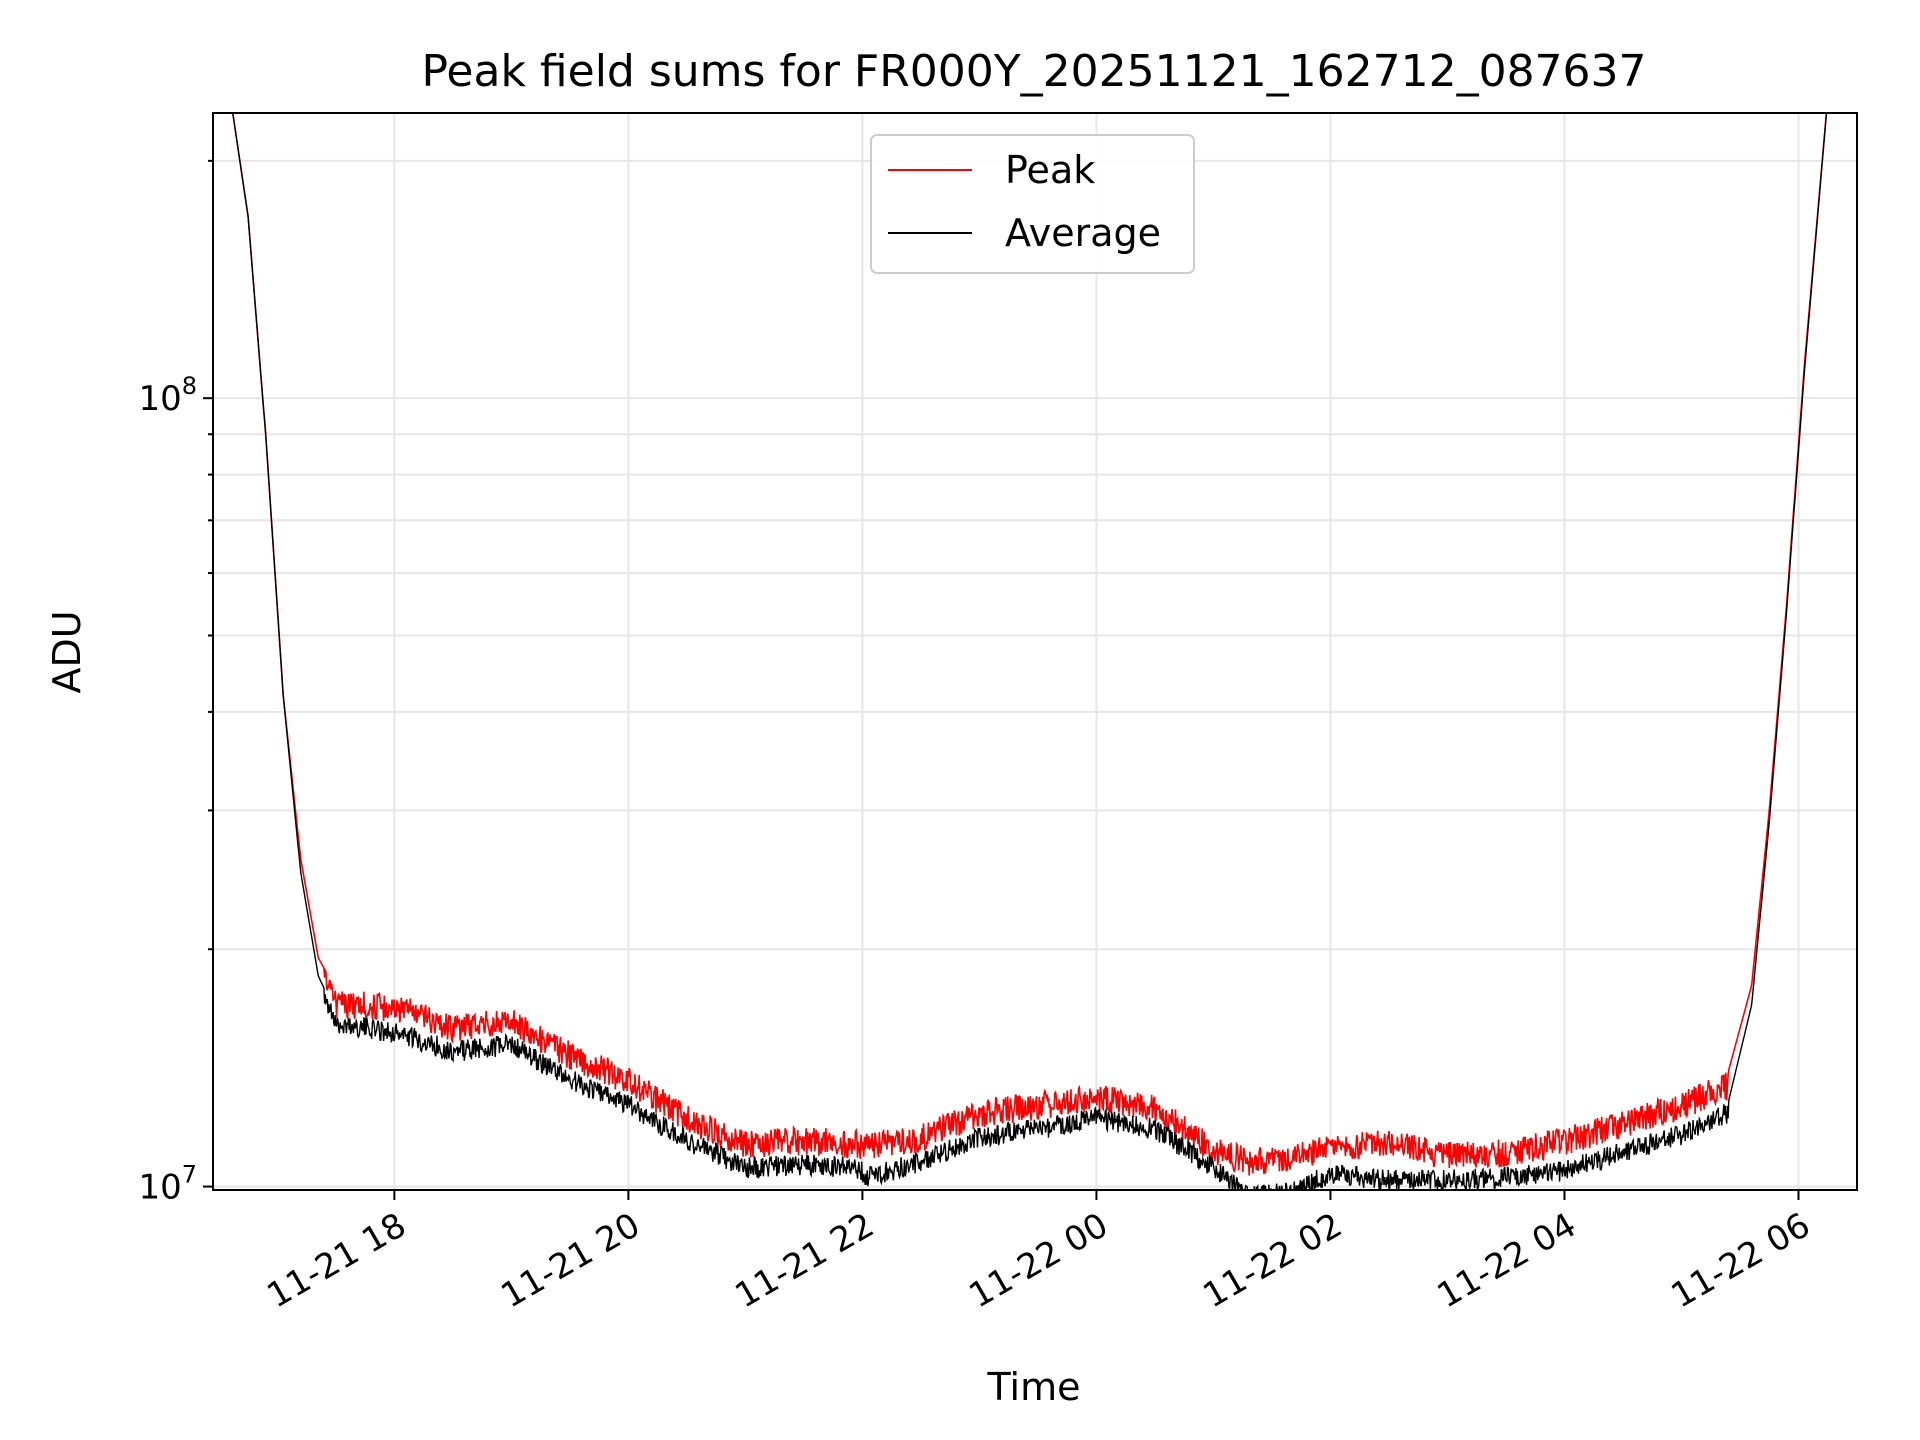  I want to click on x-tick-label: 11-22 04, so click(1507, 1260).